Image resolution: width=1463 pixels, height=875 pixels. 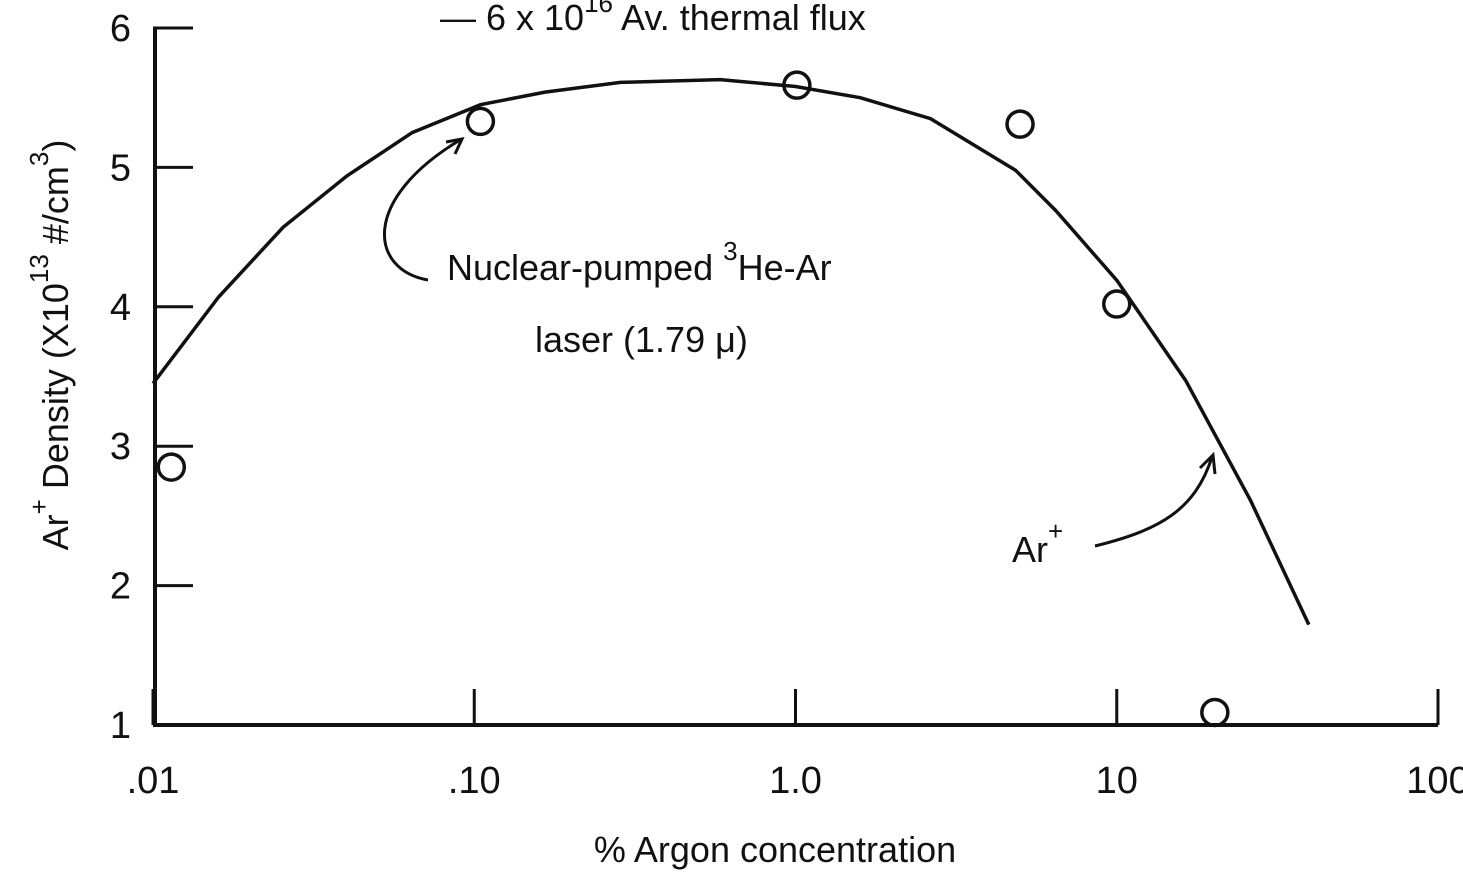 What do you see at coordinates (598, 9) in the screenshot?
I see `title-sup: 16` at bounding box center [598, 9].